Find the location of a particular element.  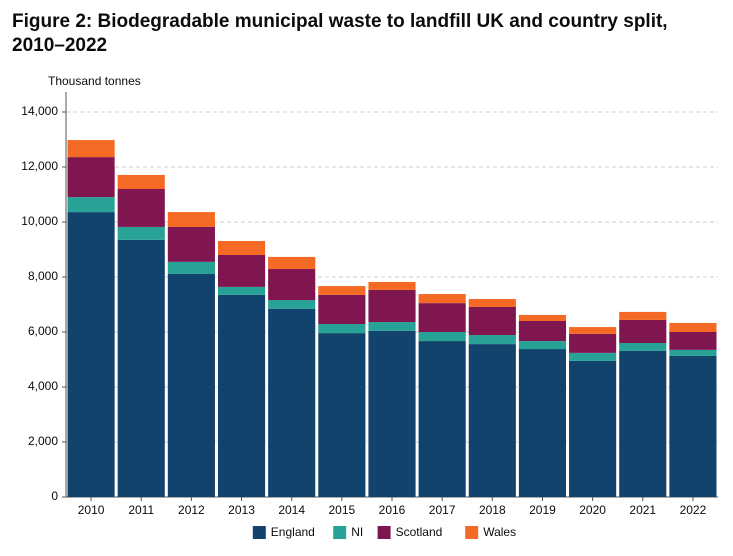

x-tick-label: 2019 is located at coordinates (542, 510).